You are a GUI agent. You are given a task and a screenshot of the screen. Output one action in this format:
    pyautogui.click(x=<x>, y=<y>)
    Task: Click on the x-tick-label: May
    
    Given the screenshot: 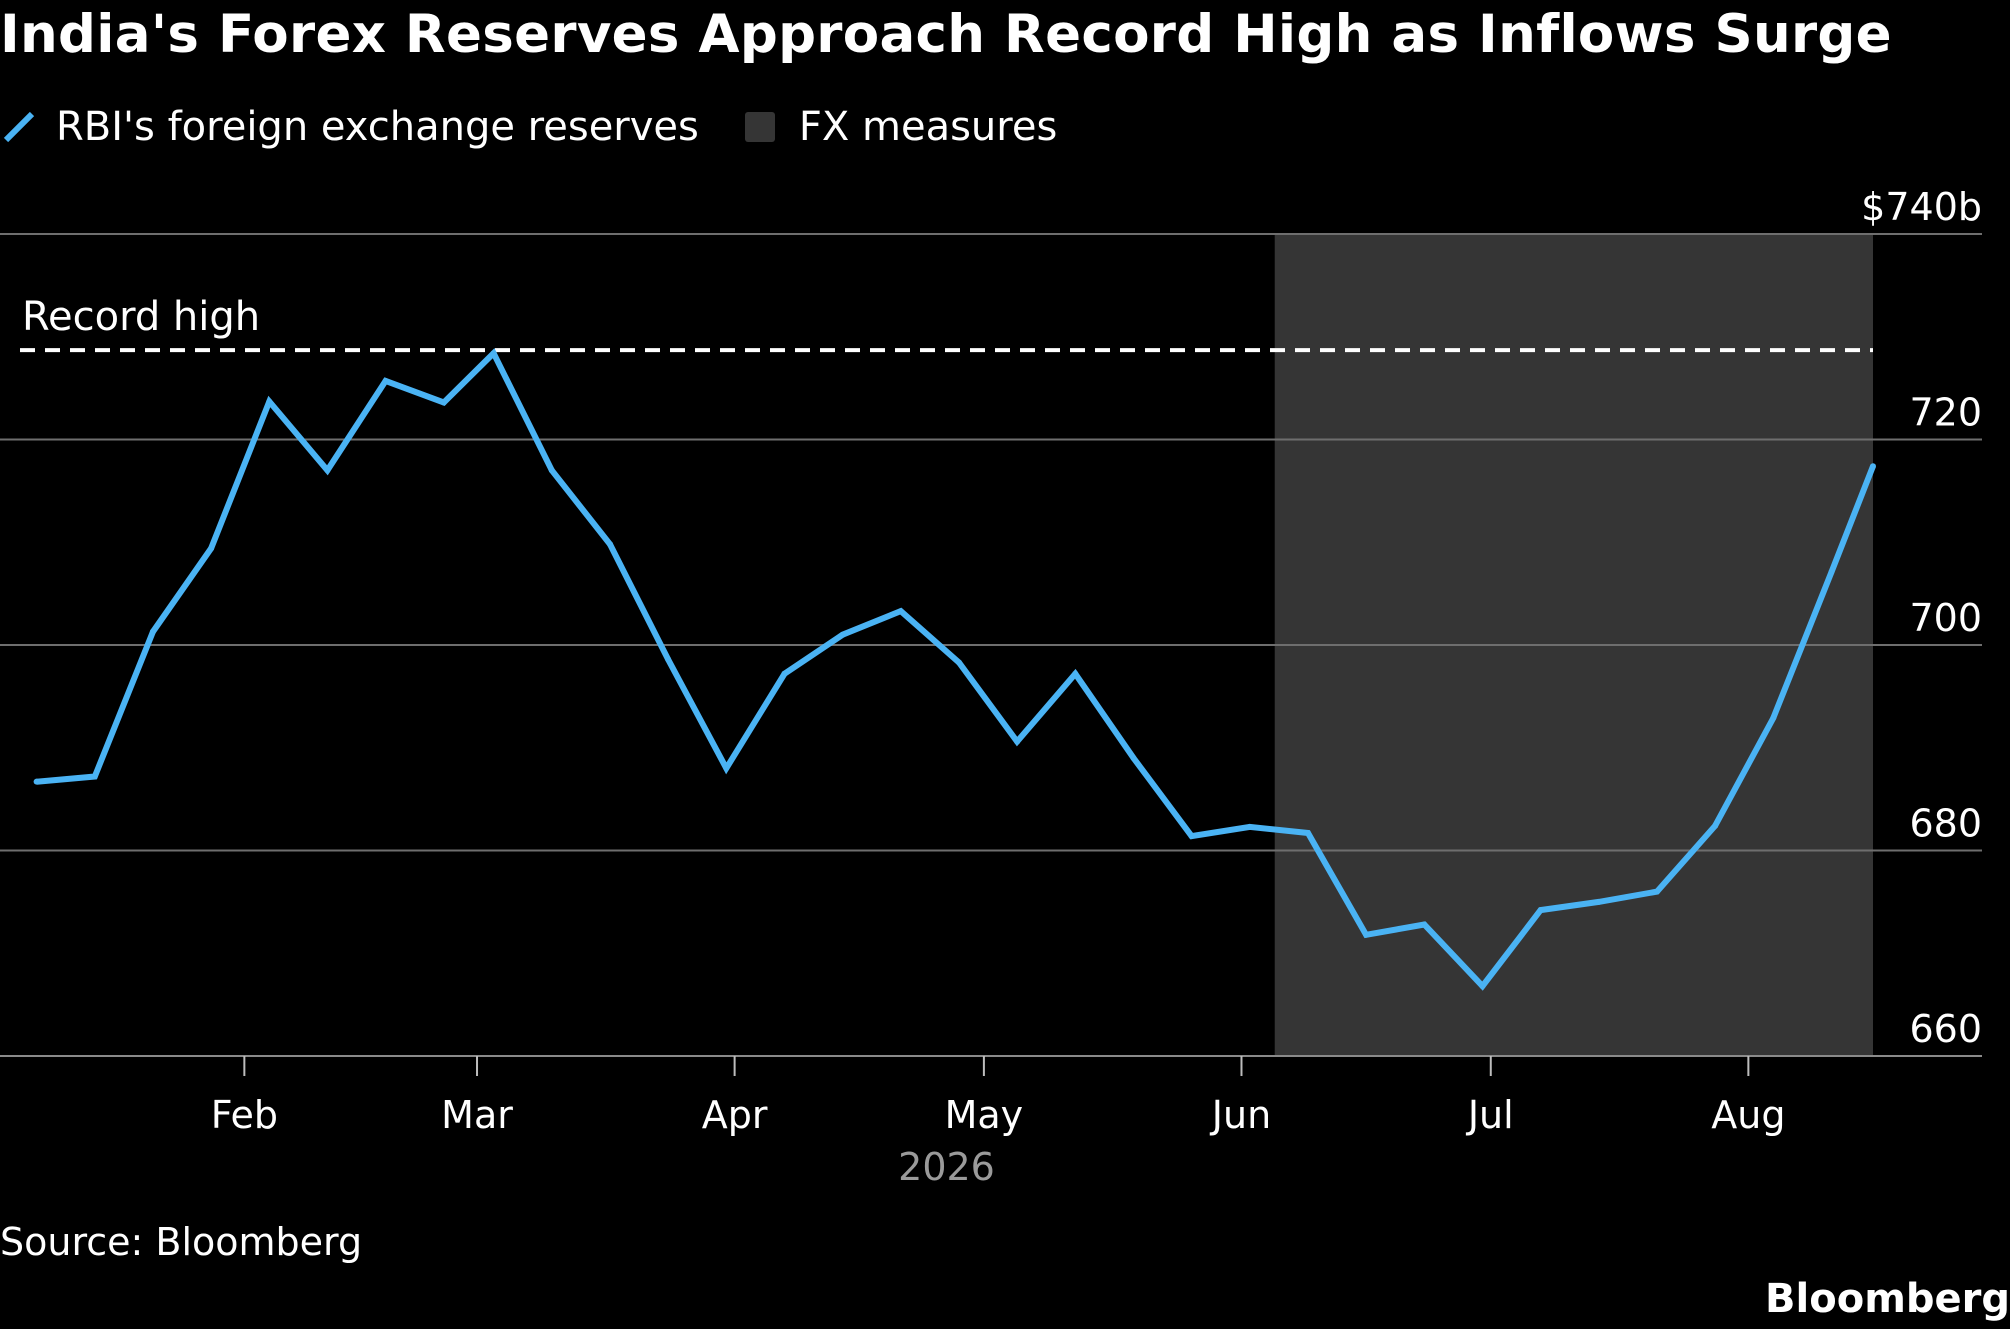 What is the action you would take?
    pyautogui.click(x=984, y=1115)
    